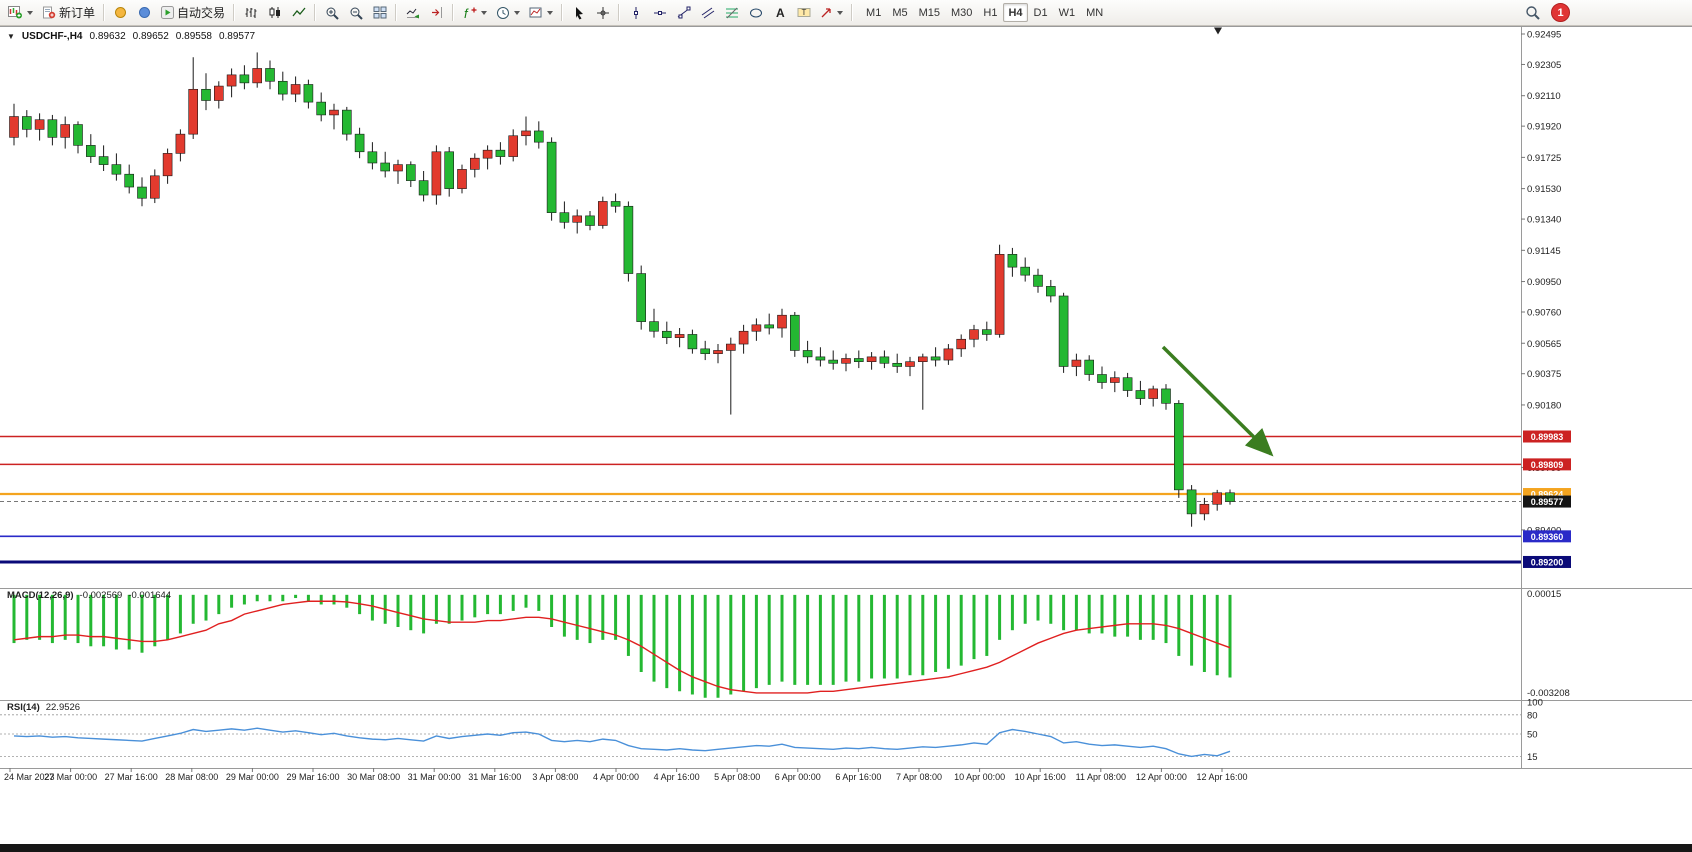 The image size is (1692, 852). Describe the element at coordinates (1161, 777) in the screenshot. I see `time-axis-label: 12 Apr 00:00` at that location.